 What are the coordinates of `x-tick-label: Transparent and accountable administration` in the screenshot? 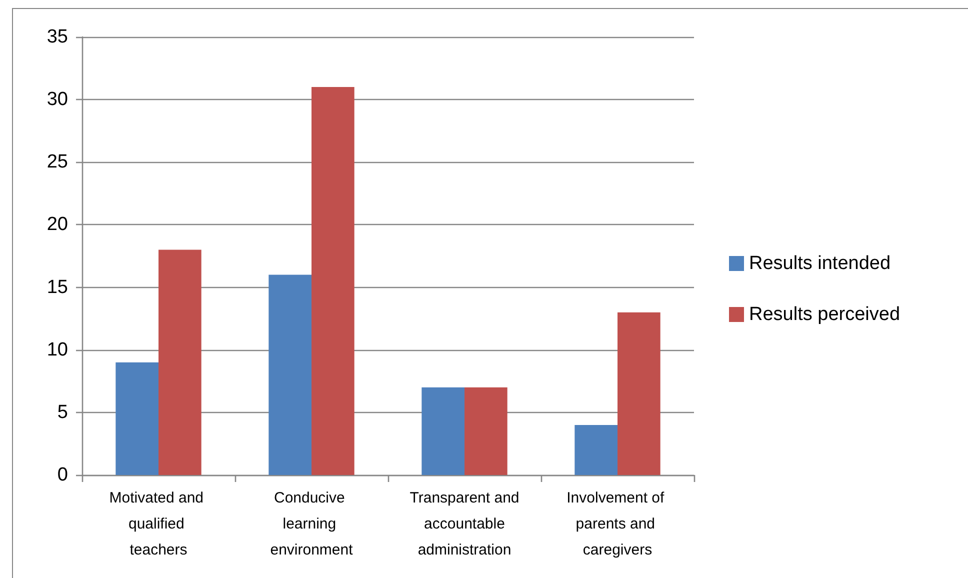 It's located at (465, 524).